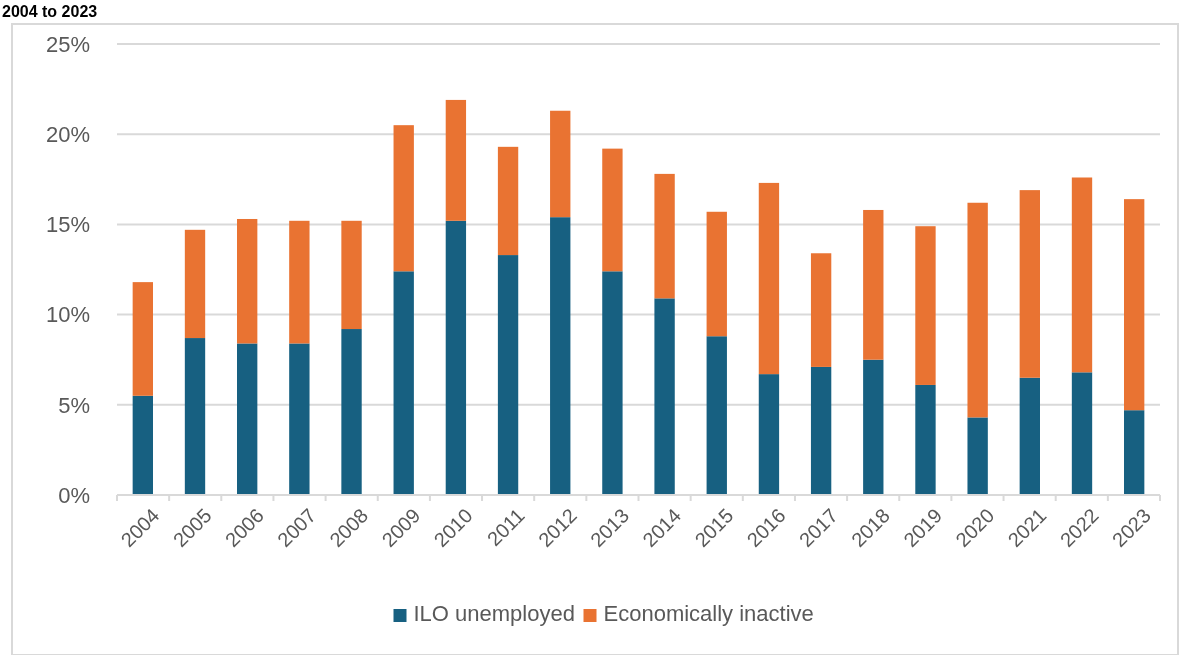  What do you see at coordinates (708, 614) in the screenshot?
I see `legend-label: Economically inactive` at bounding box center [708, 614].